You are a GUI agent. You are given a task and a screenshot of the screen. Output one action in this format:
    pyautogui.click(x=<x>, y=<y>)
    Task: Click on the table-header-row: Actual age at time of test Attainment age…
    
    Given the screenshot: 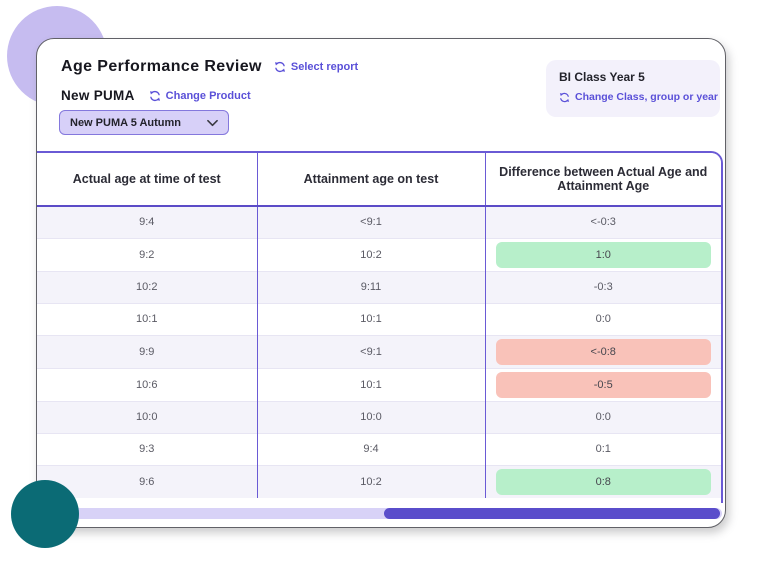 What is the action you would take?
    pyautogui.click(x=379, y=180)
    